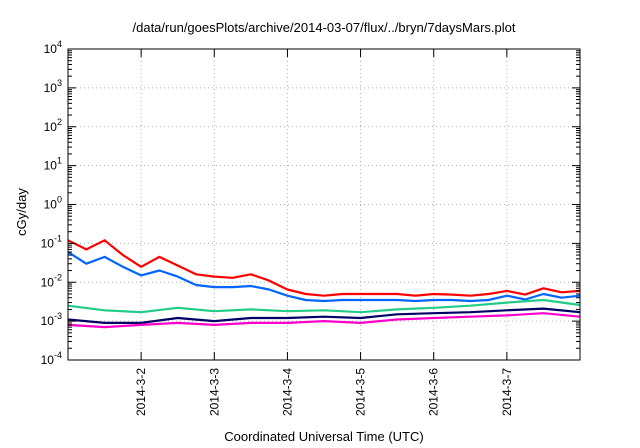 The height and width of the screenshot is (448, 640). Describe the element at coordinates (53, 86) in the screenshot. I see `y-tick-label: 10³` at that location.